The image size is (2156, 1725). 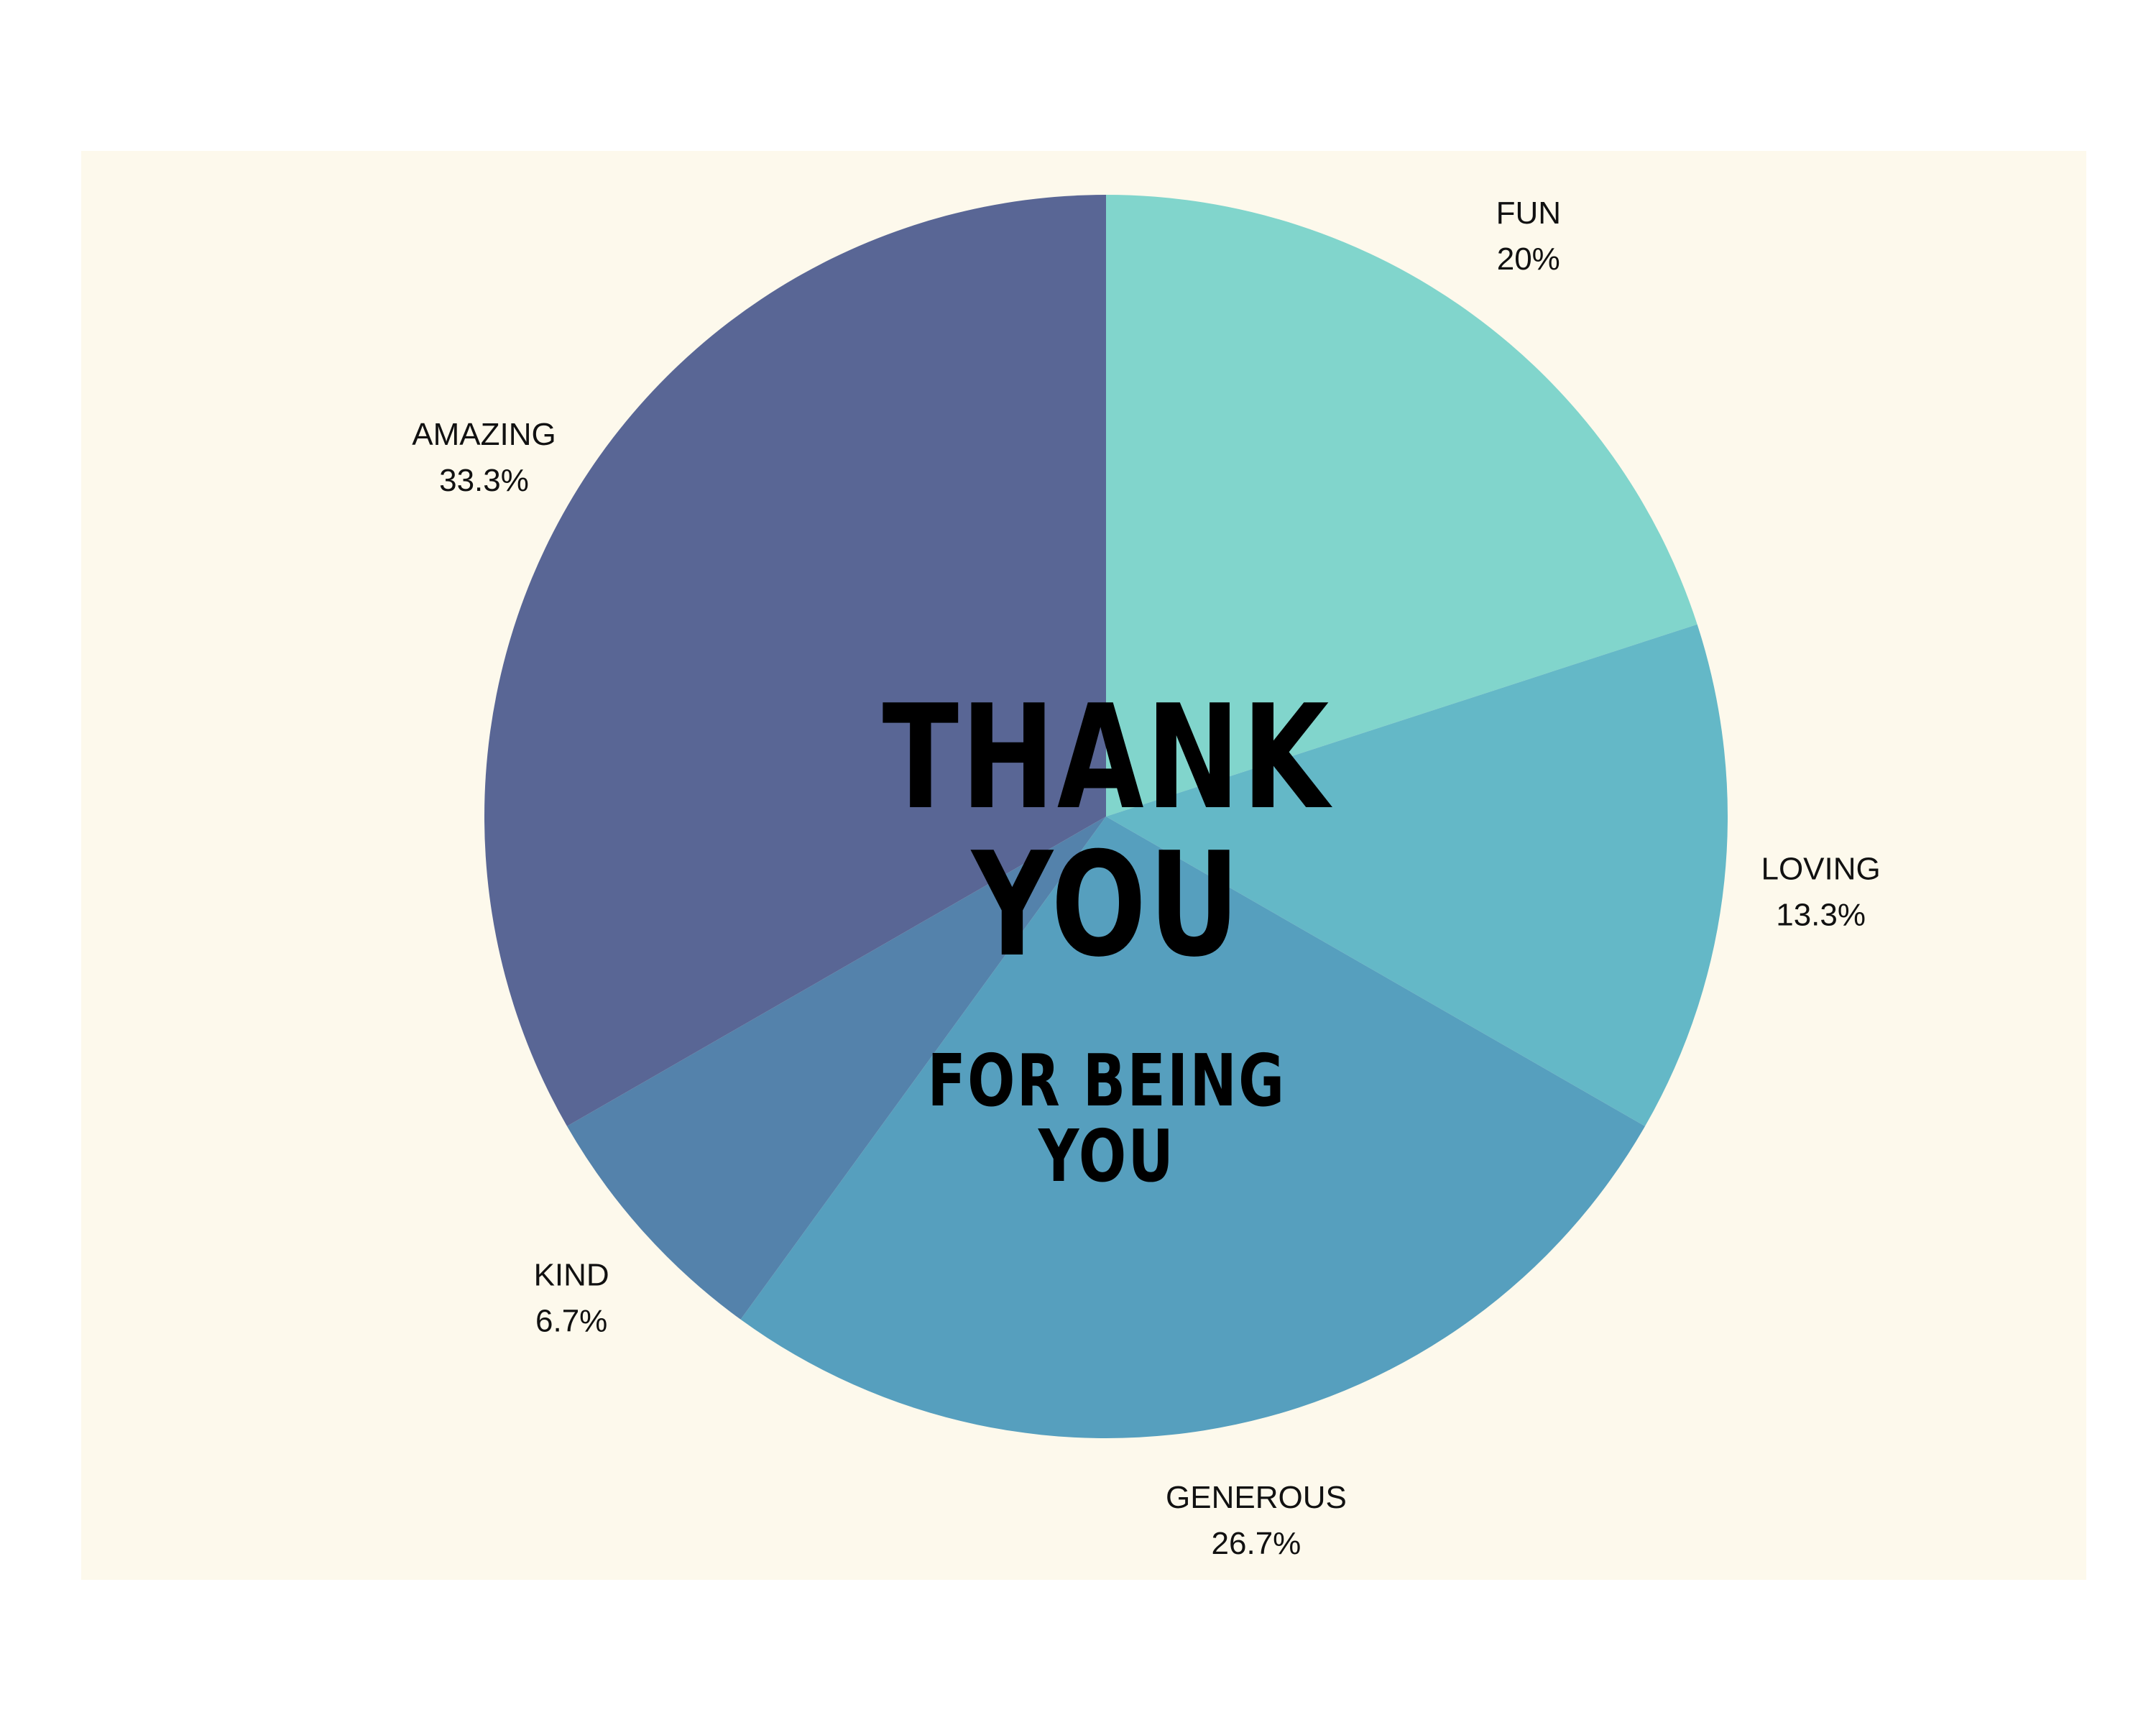 I want to click on slice-value-kind: 6.7%, so click(x=571, y=1320).